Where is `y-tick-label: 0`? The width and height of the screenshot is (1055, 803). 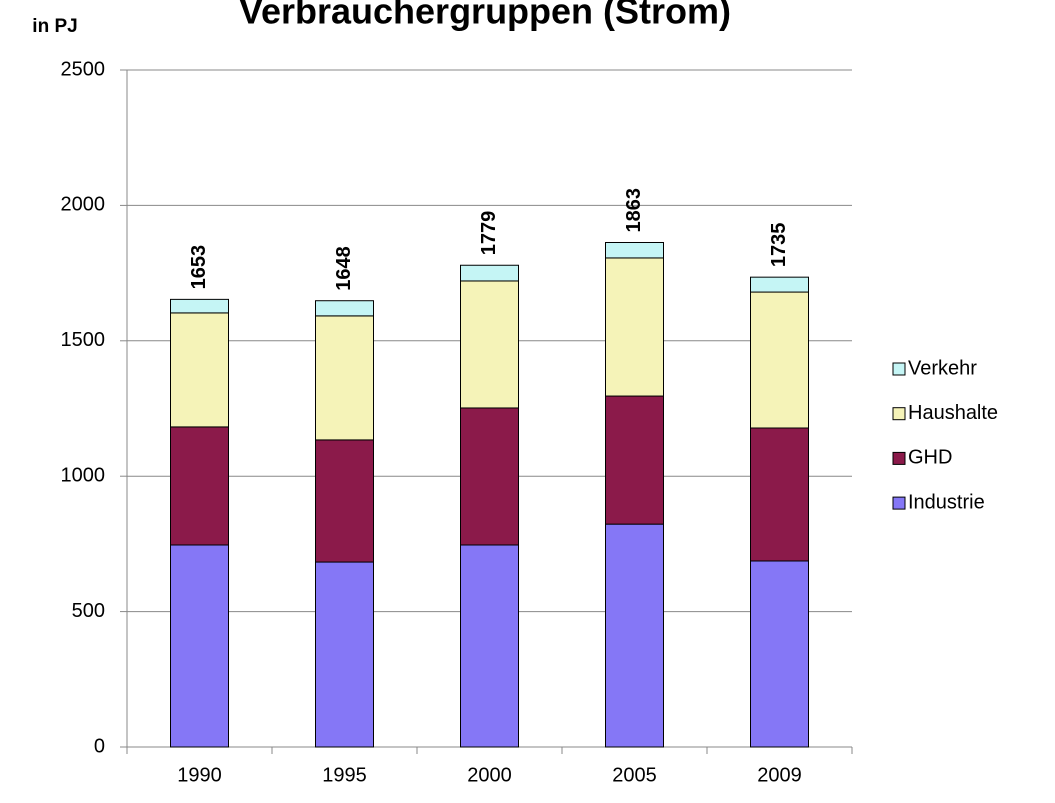
y-tick-label: 0 is located at coordinates (99, 746).